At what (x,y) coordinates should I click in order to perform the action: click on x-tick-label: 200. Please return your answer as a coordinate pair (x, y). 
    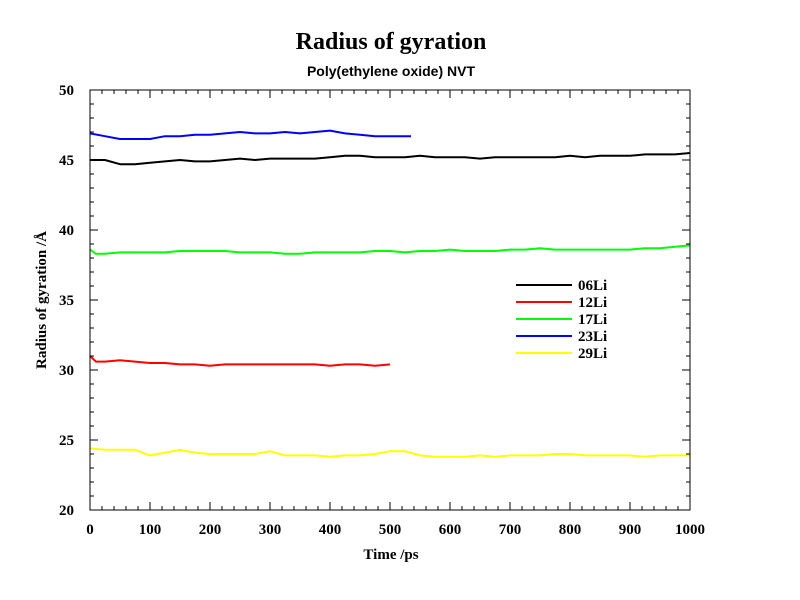
    Looking at the image, I should click on (210, 530).